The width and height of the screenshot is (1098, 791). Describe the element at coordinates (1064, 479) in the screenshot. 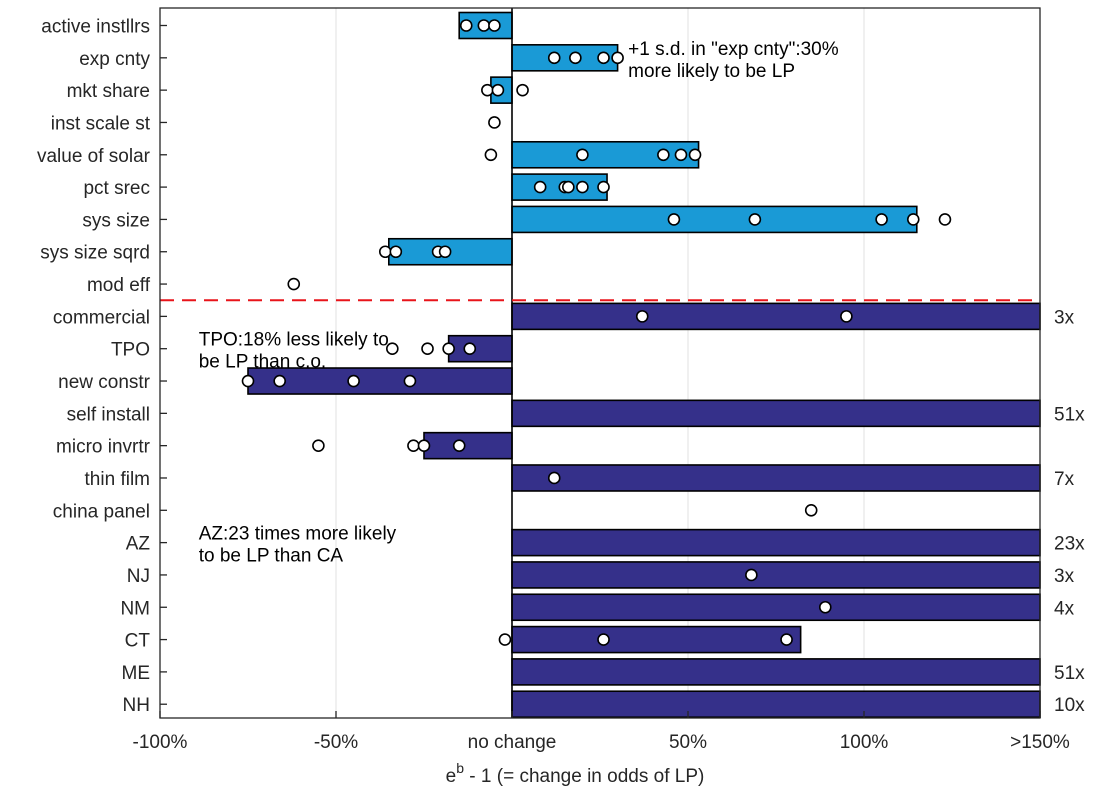

I see `multiplier-label-thin-film: 7x` at that location.